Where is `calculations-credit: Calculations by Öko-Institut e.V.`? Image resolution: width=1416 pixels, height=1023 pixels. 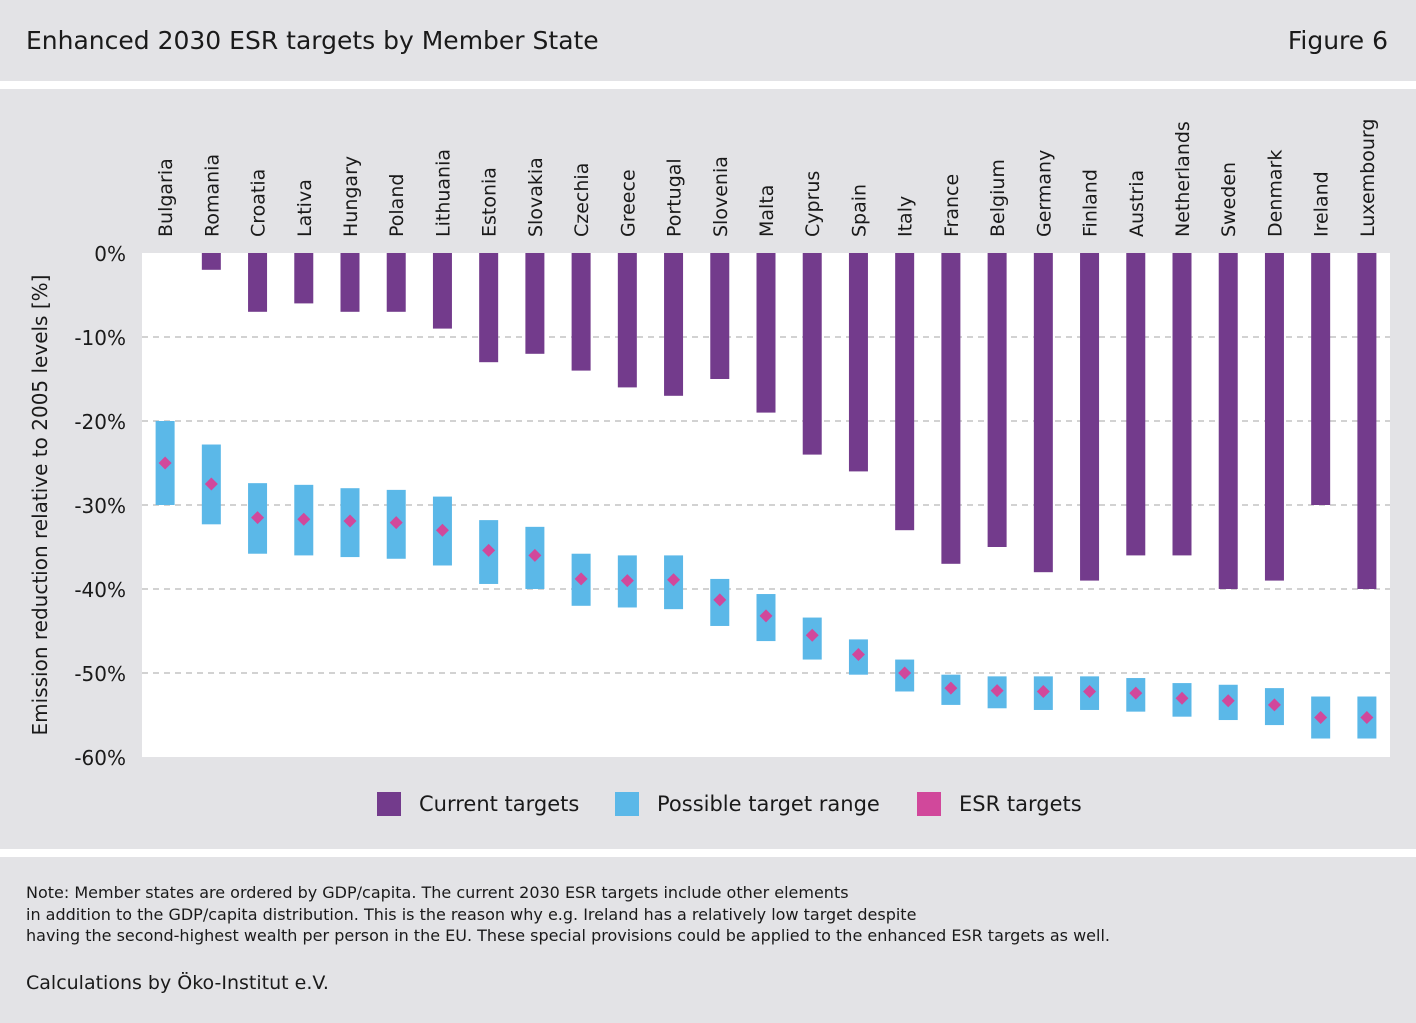
calculations-credit: Calculations by Öko-Institut e.V. is located at coordinates (177, 983).